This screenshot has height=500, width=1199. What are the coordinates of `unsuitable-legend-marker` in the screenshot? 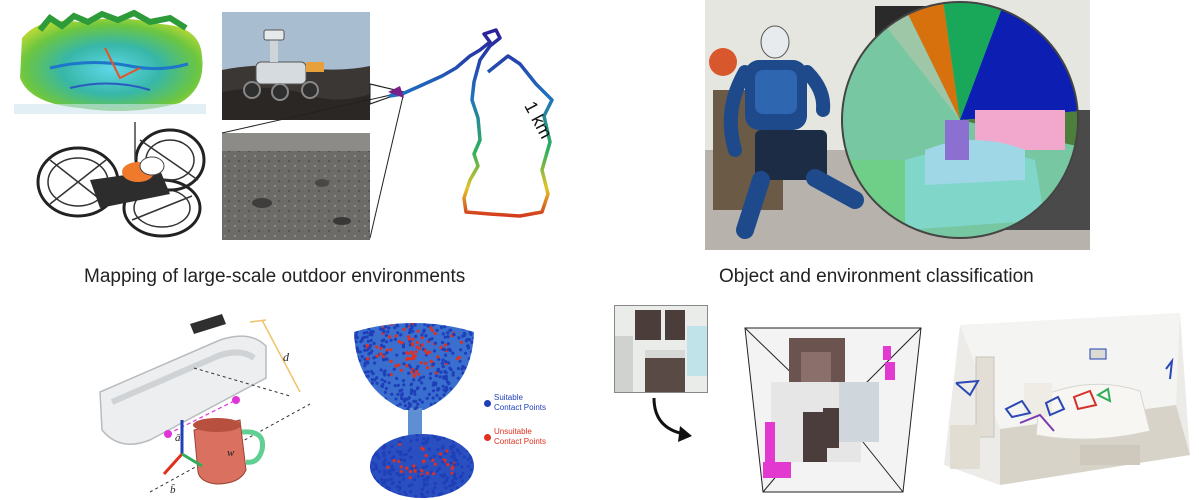 It's located at (487, 437).